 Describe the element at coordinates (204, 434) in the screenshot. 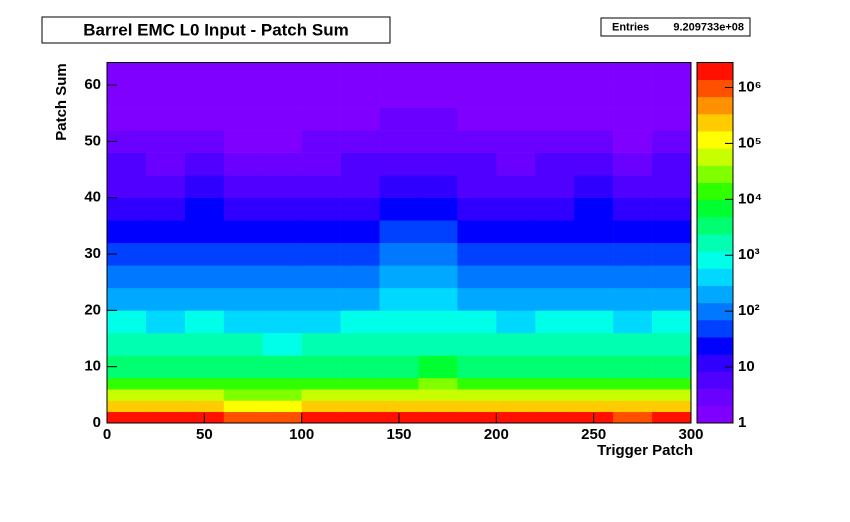

I see `x-tick-label: 50` at that location.